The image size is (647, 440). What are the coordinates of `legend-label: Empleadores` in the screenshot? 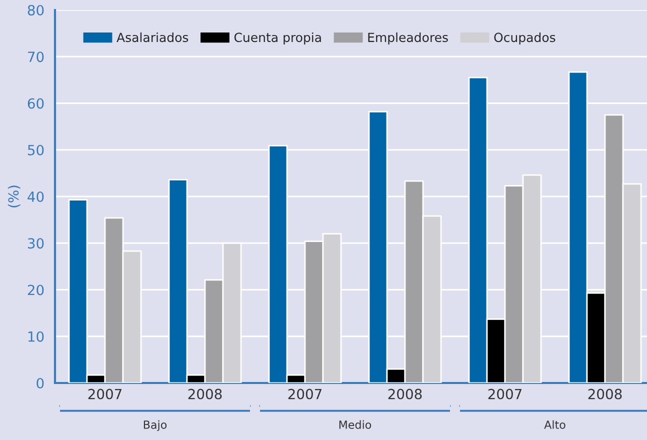 It's located at (408, 38).